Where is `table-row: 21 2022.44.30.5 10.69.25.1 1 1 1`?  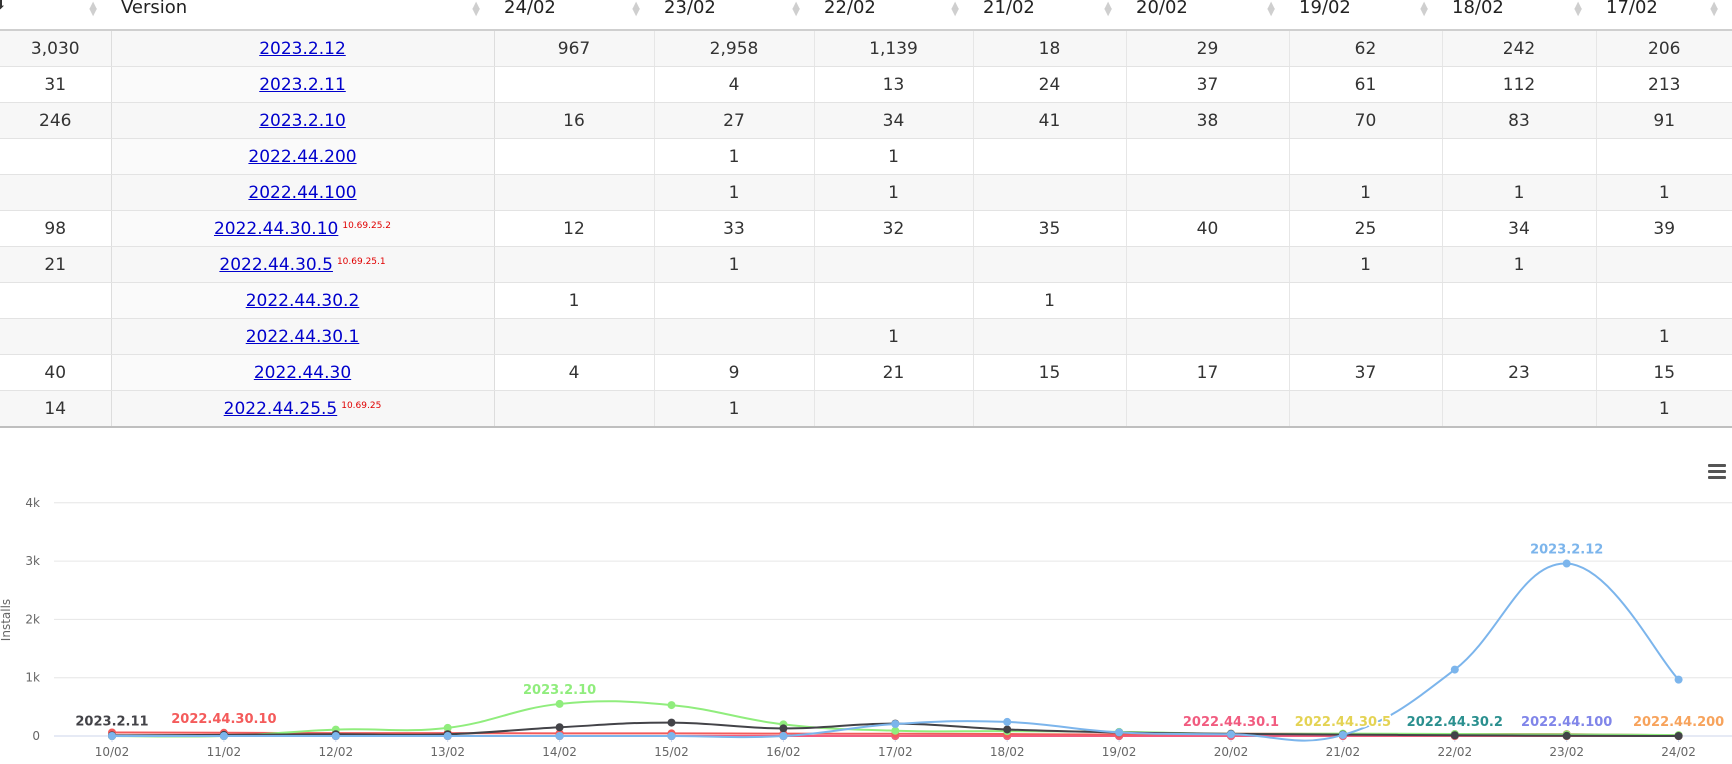 table-row: 21 2022.44.30.5 10.69.25.1 1 1 1 is located at coordinates (866, 264).